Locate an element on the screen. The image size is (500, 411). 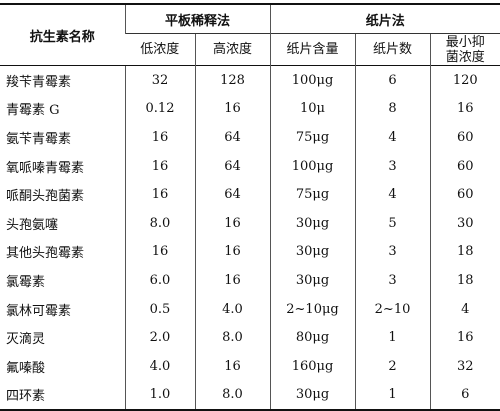
antibiotic-name: 氧哌嗪青霉素 is located at coordinates (45, 168).